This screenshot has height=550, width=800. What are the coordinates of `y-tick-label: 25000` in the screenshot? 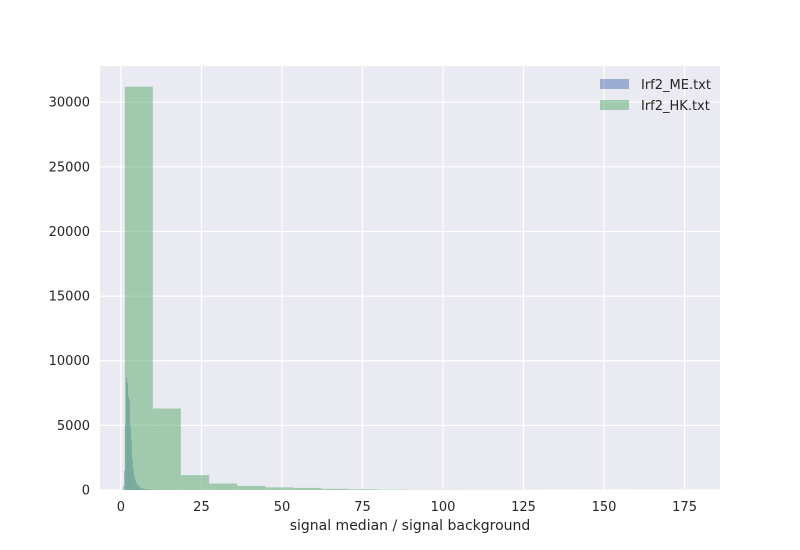 It's located at (69, 167).